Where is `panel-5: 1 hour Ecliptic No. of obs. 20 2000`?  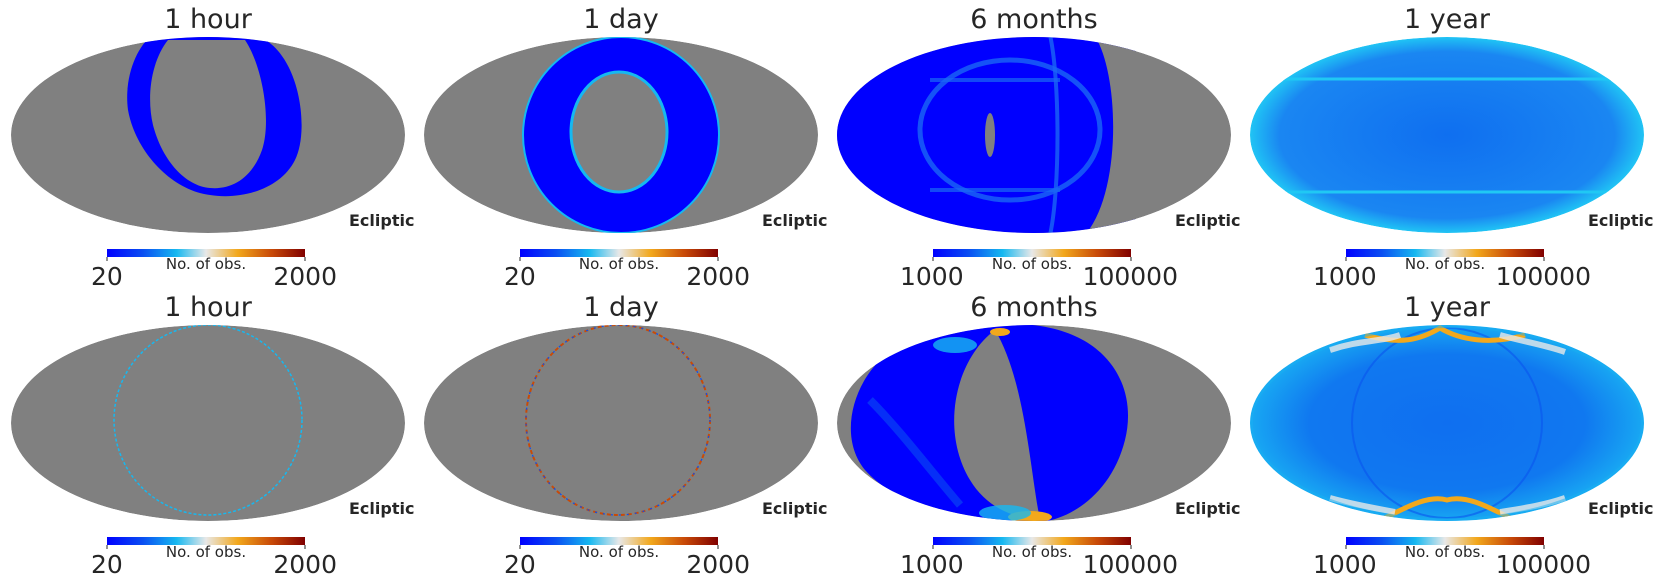
panel-5: 1 hour Ecliptic No. of obs. 20 2000 is located at coordinates (212, 435).